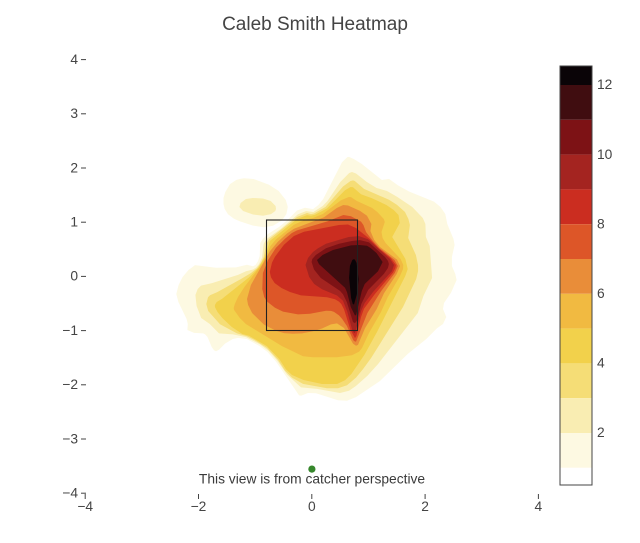 This screenshot has width=640, height=543. Describe the element at coordinates (70, 438) in the screenshot. I see `svg-text: −3` at that location.